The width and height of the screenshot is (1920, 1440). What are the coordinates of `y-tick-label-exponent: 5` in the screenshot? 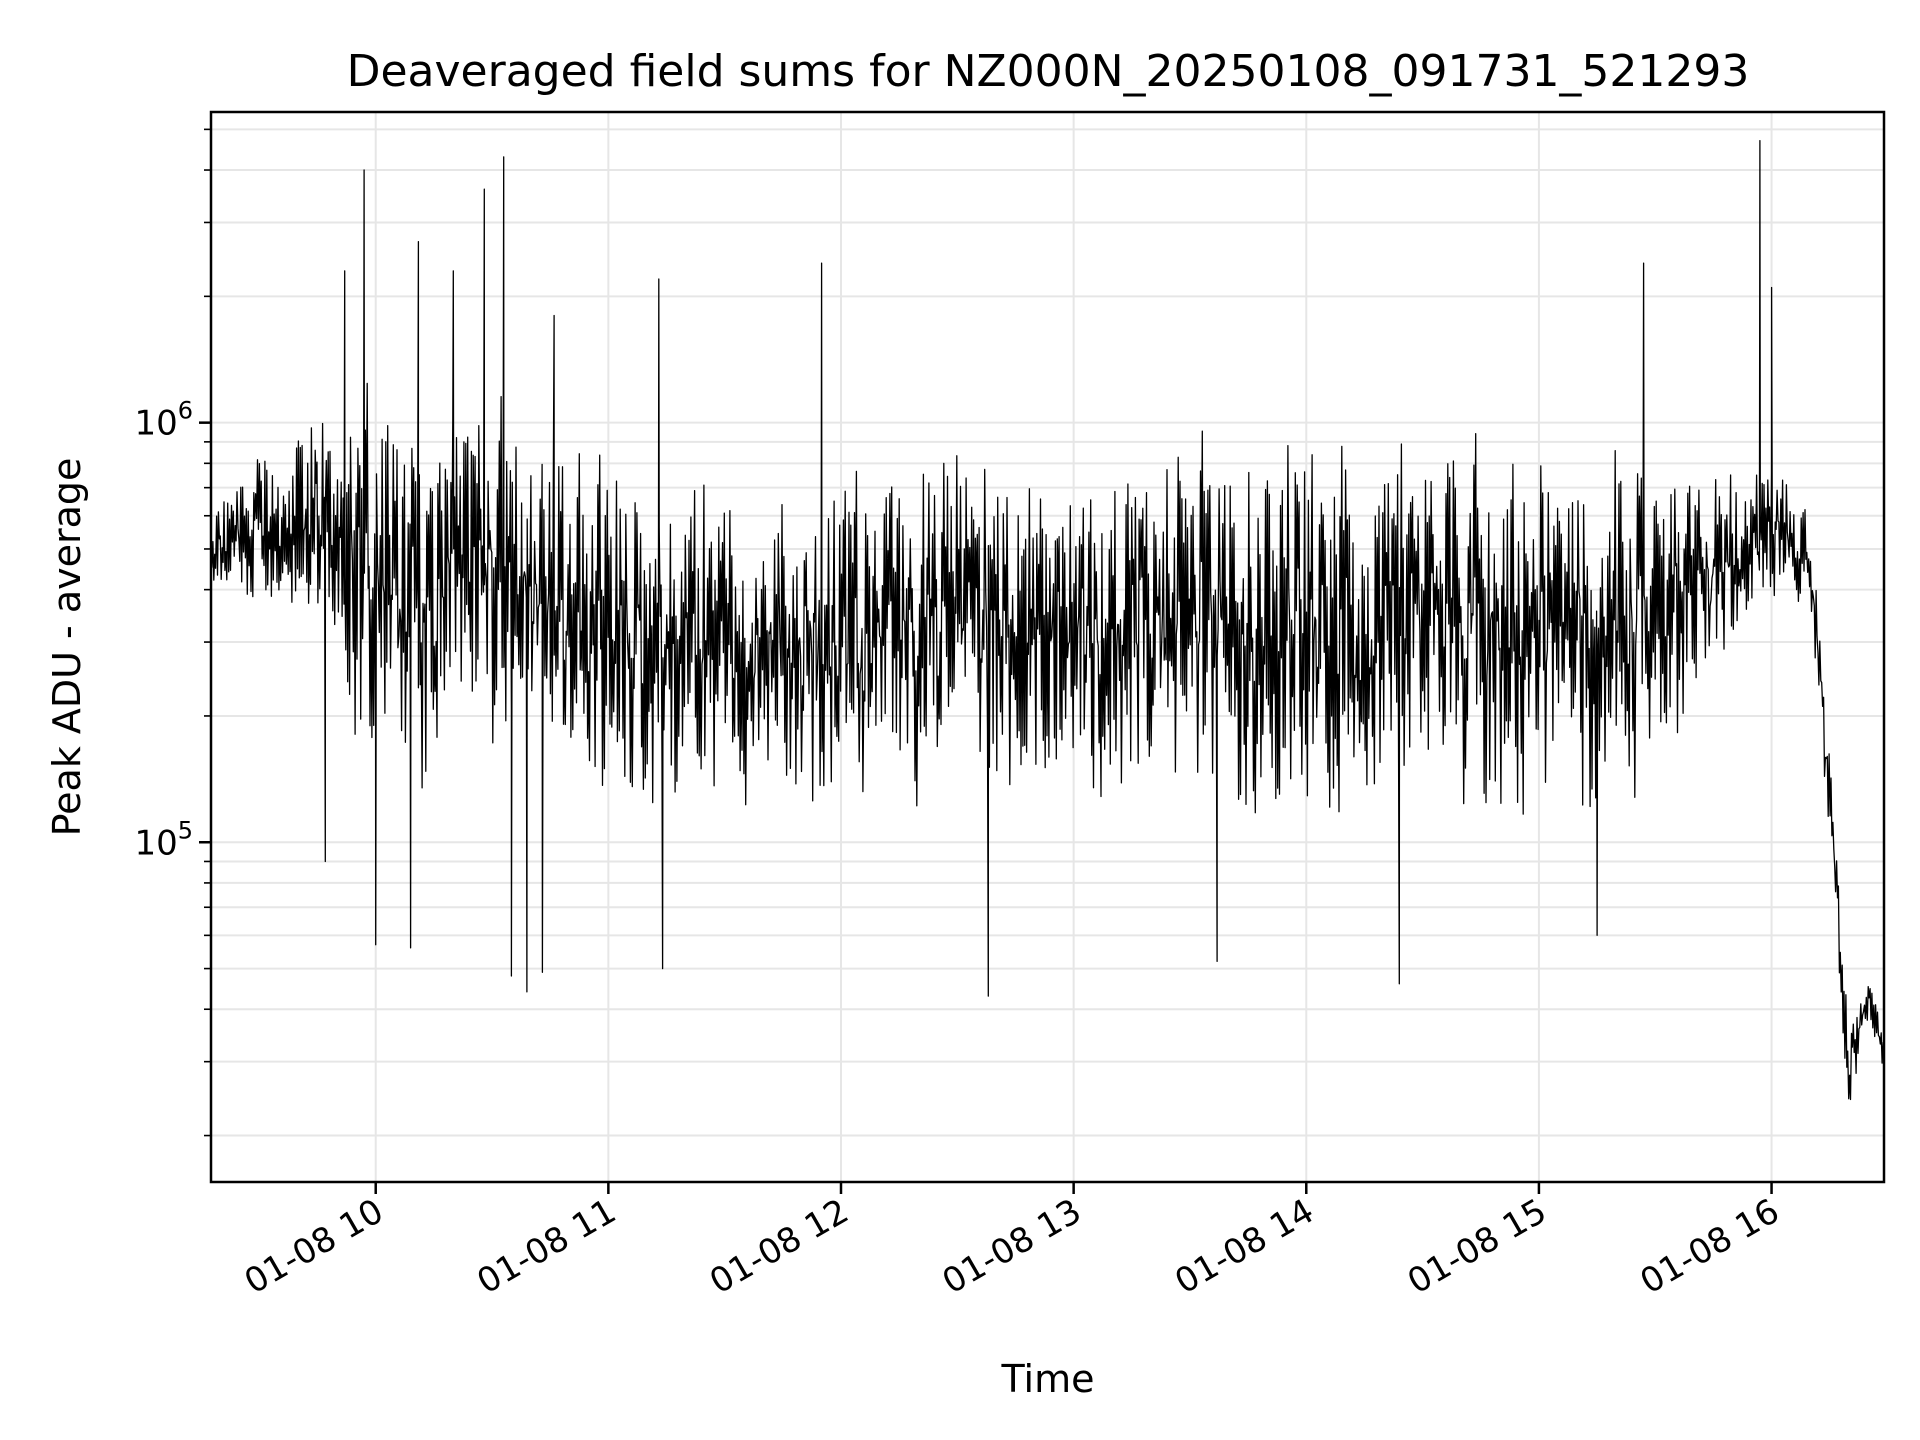 It's located at (185, 830).